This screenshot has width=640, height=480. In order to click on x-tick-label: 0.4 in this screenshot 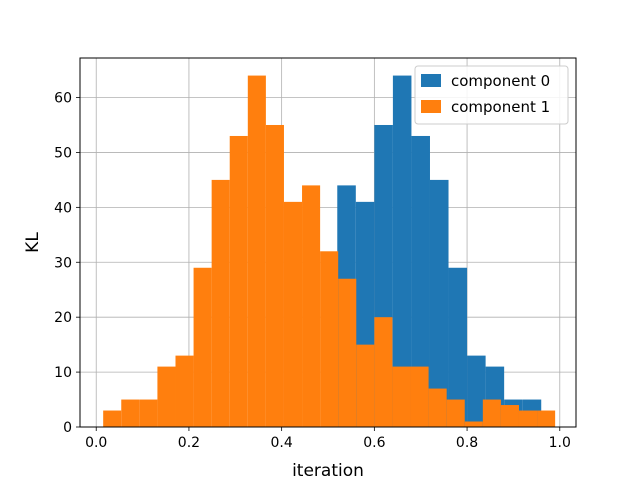, I will do `click(282, 443)`.